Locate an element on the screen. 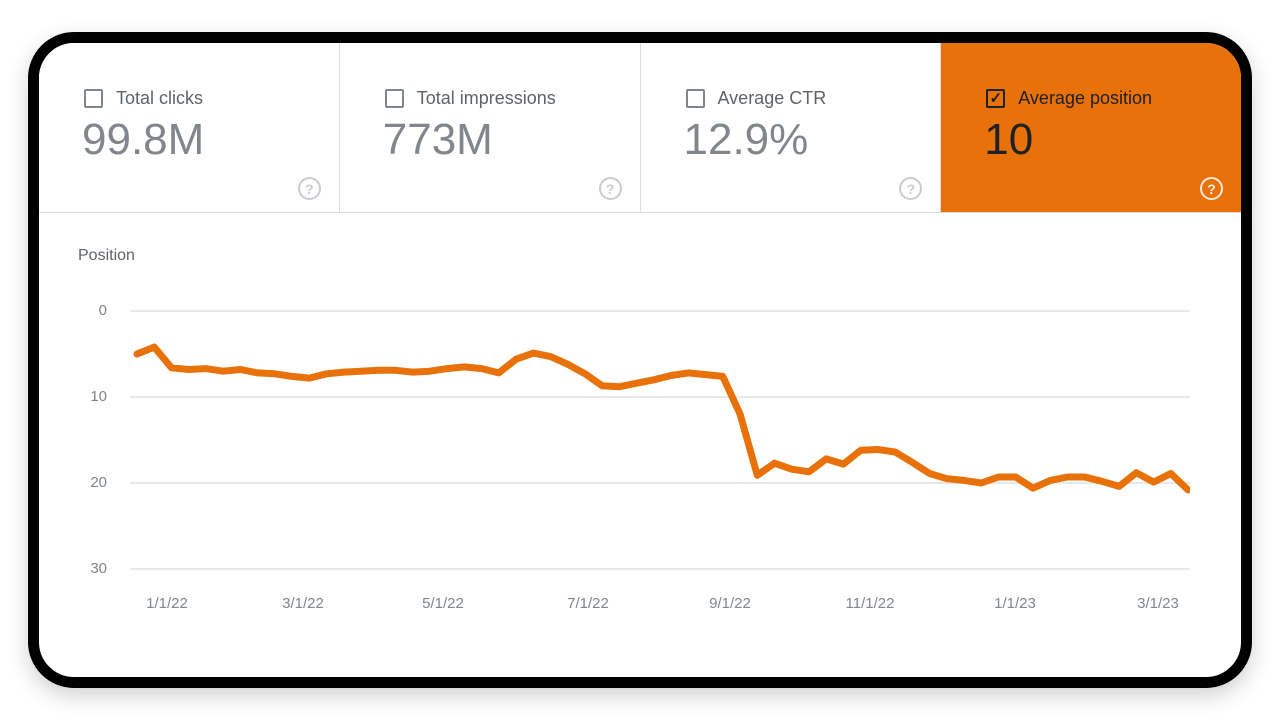  metric-label: Total clicks is located at coordinates (160, 98).